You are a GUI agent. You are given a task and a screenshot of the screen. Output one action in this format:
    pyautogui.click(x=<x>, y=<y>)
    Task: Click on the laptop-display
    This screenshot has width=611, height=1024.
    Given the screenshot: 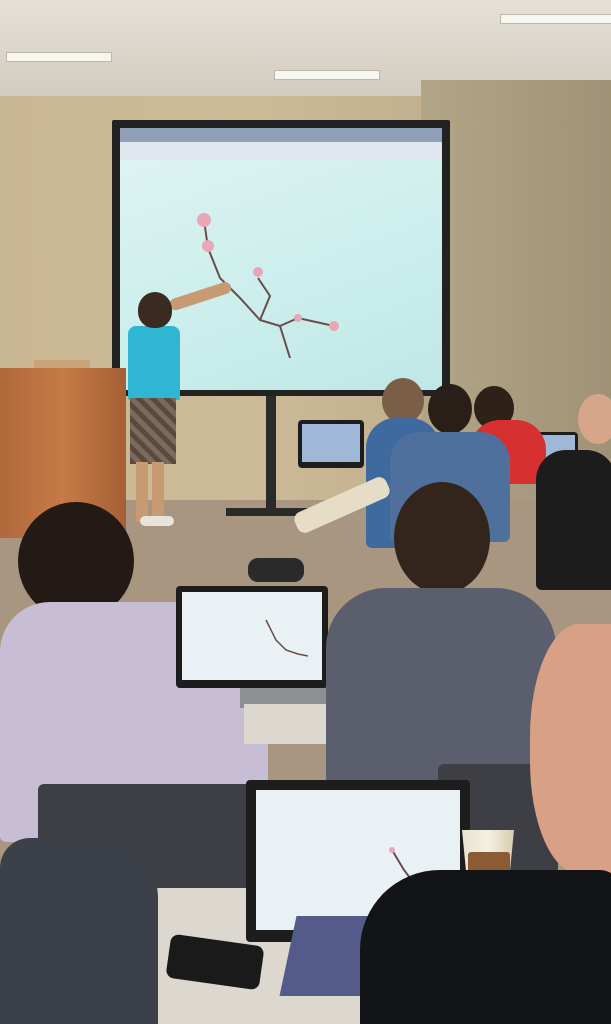 What is the action you would take?
    pyautogui.click(x=252, y=636)
    